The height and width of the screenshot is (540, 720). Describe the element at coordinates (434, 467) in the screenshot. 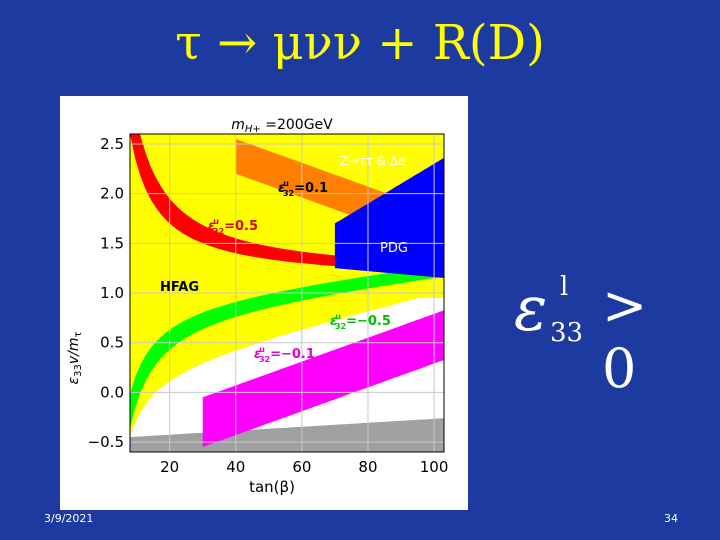

I see `x-tick-label: 100` at that location.